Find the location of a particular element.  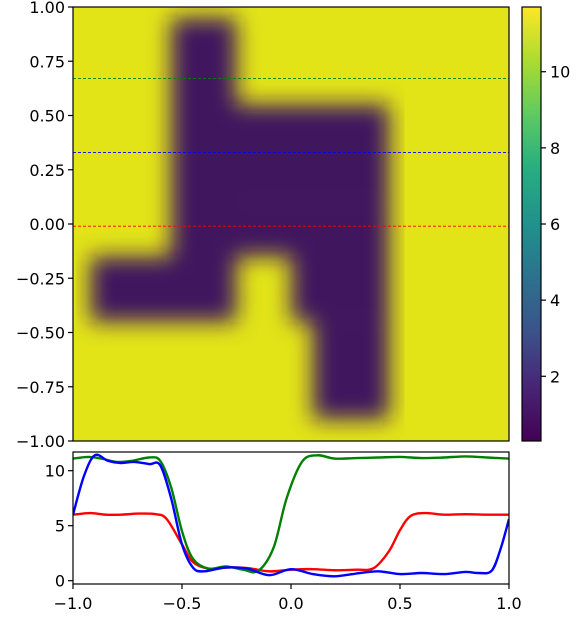

heatmap-ytick-label: 0.75 is located at coordinates (47, 61).